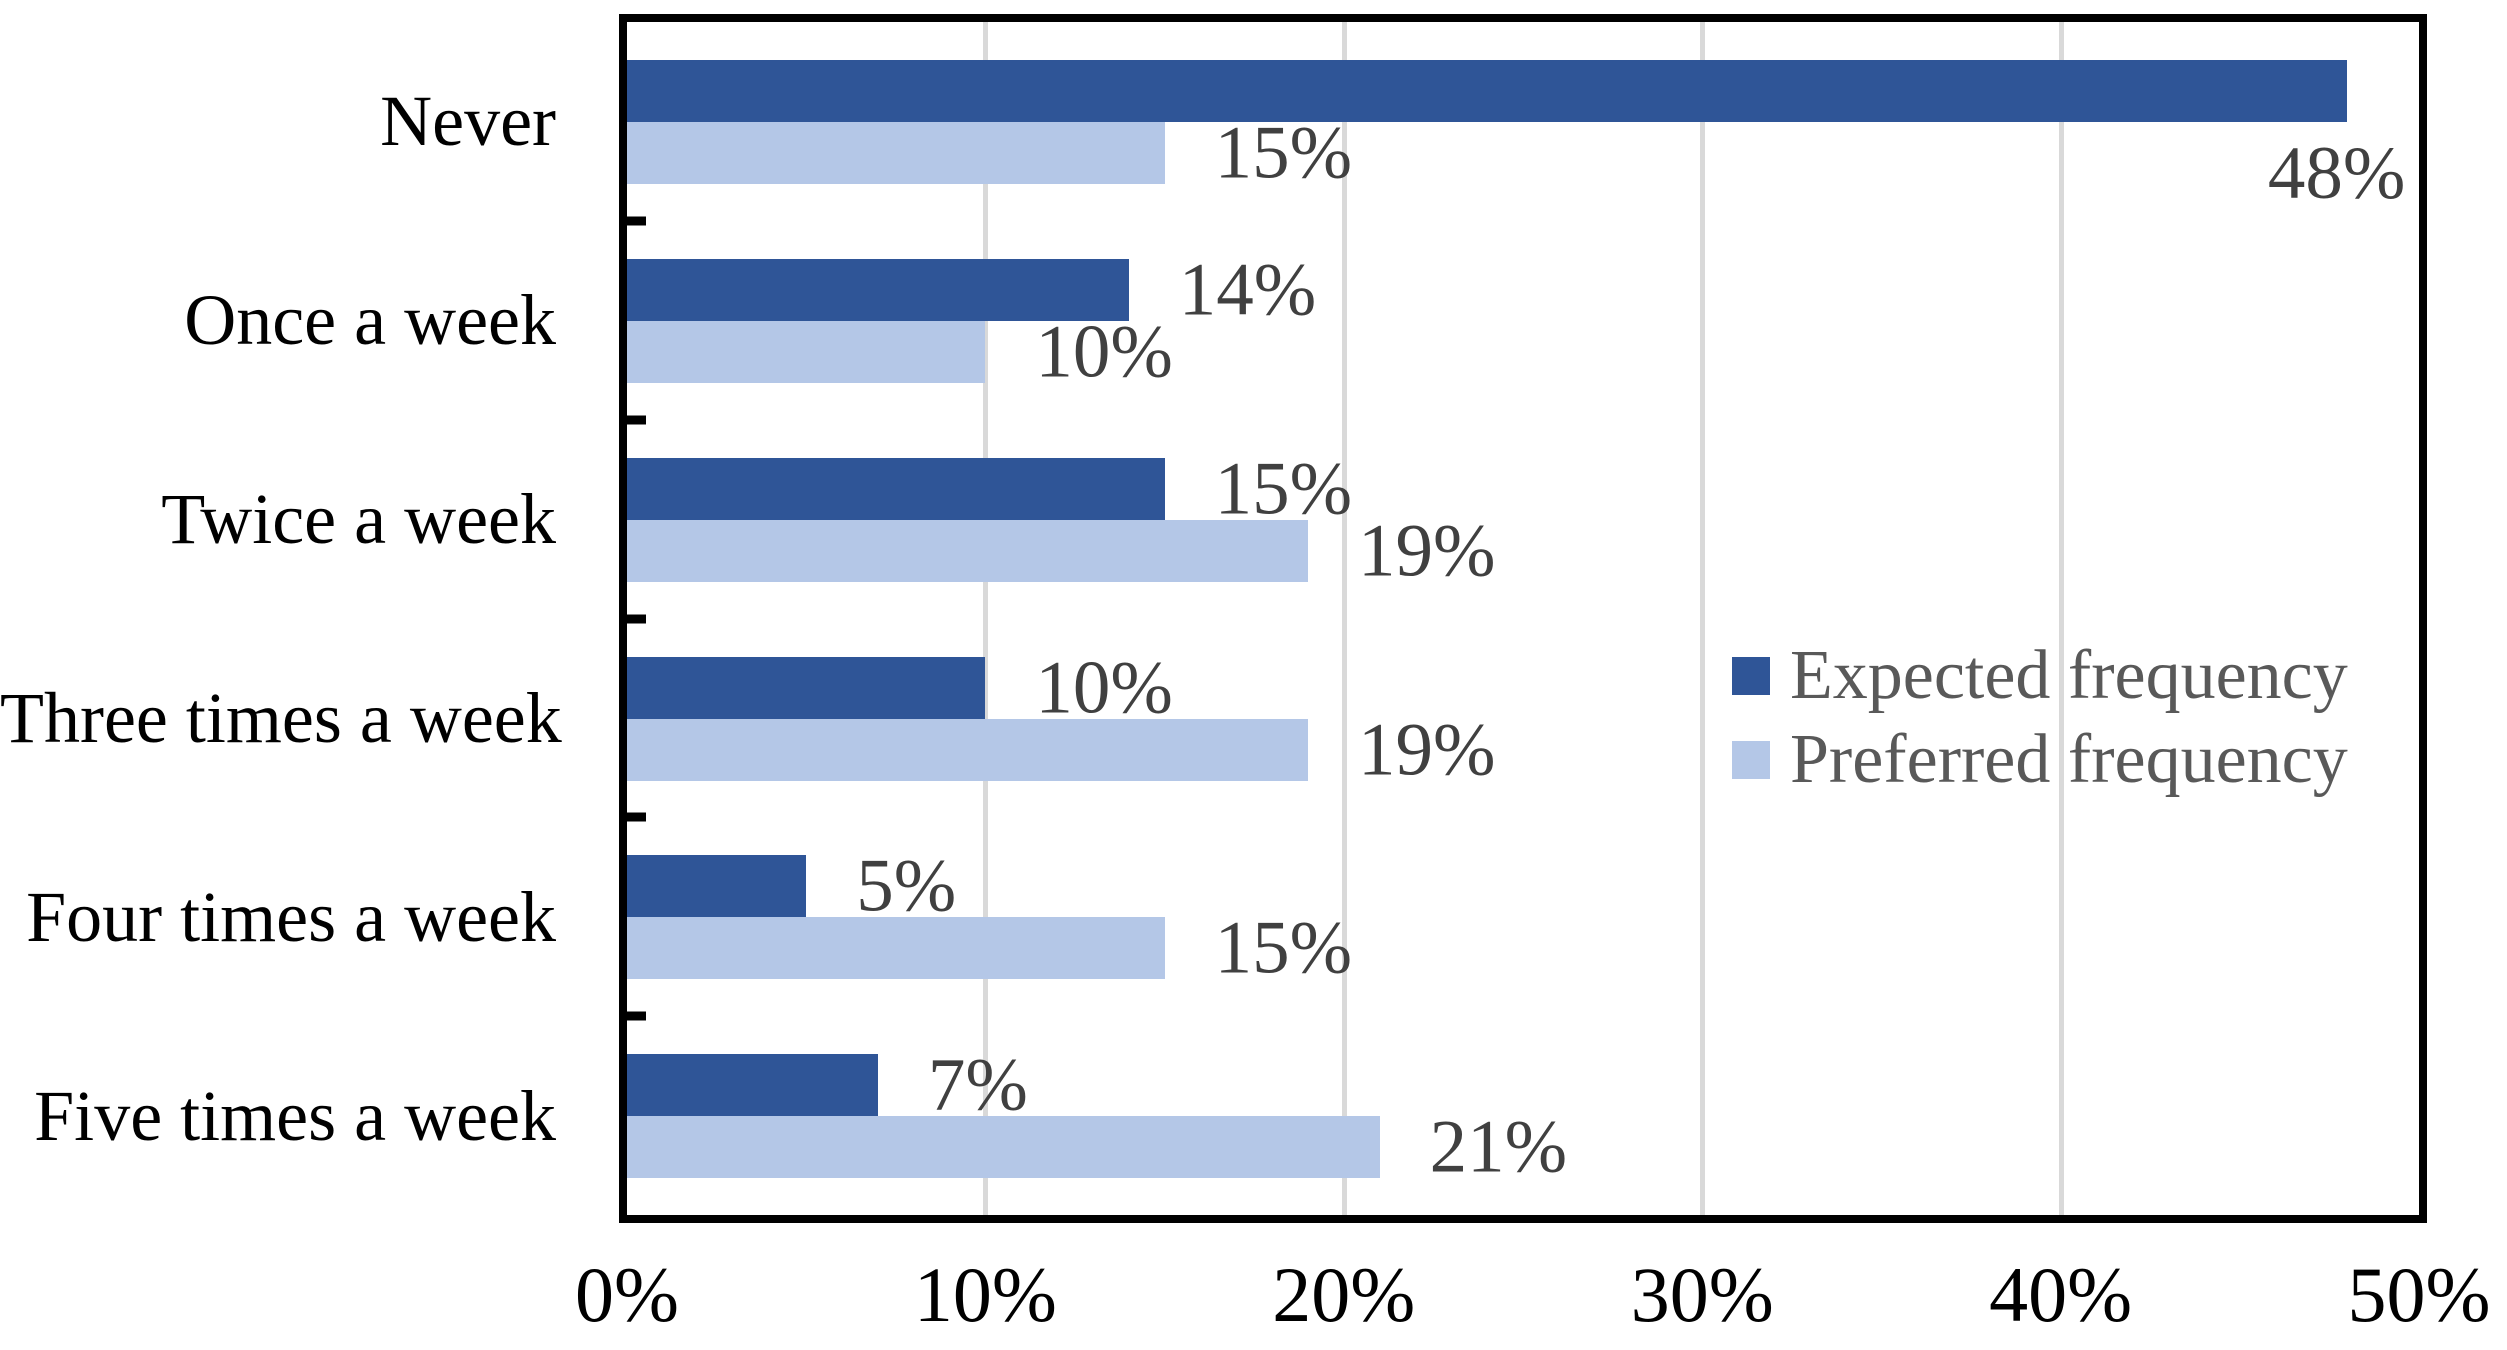  I want to click on legend-item-preferred: Preferred frequency, so click(2040, 760).